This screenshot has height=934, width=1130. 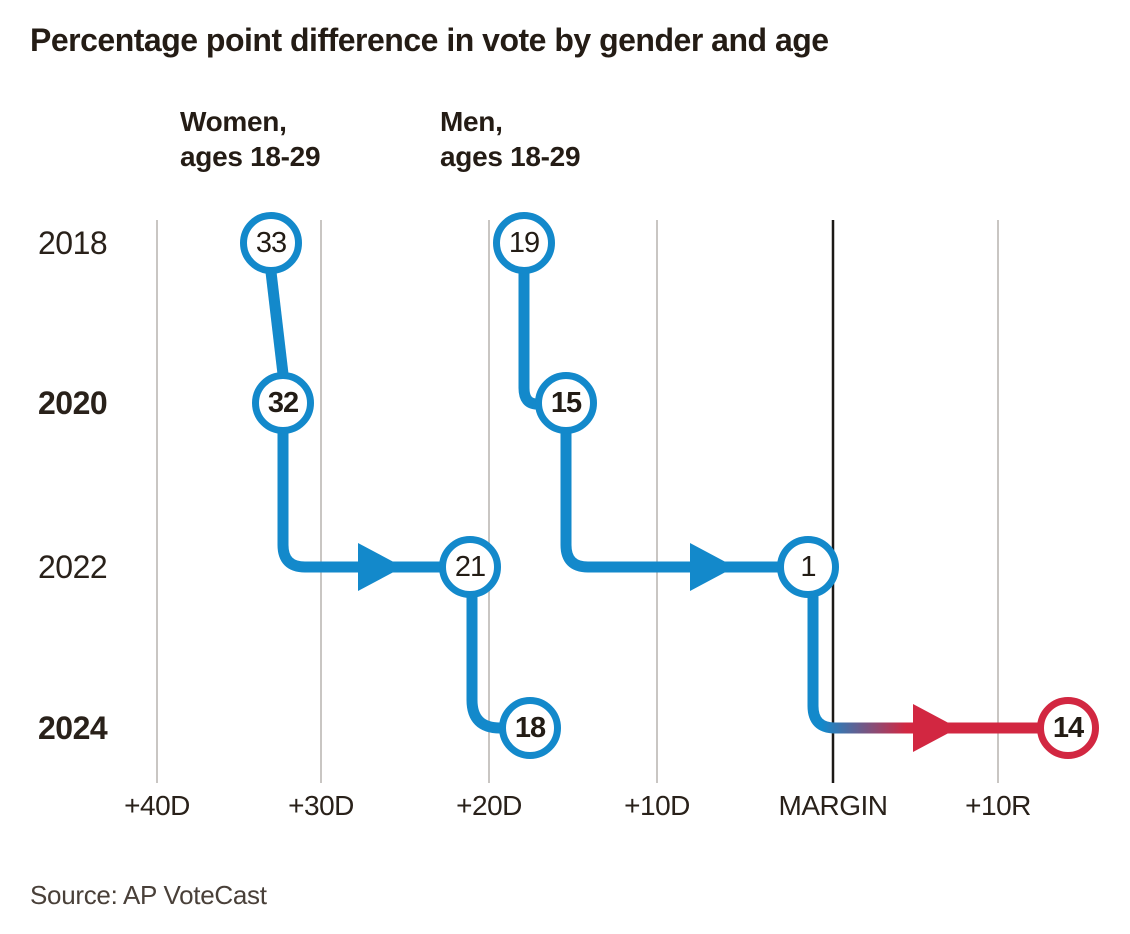 What do you see at coordinates (483, 665) in the screenshot?
I see `women-segment-2022-2024` at bounding box center [483, 665].